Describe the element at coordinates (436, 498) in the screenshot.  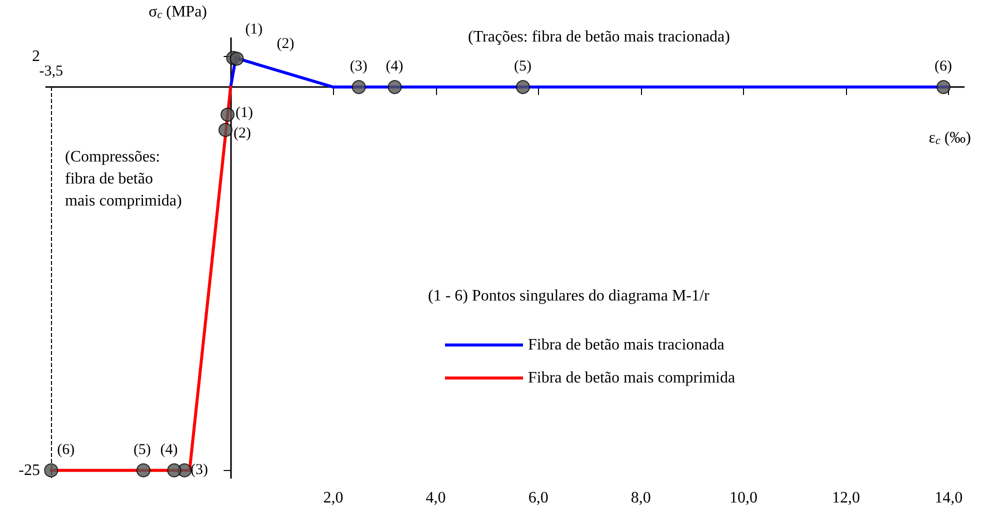
I see `x-tick-label: 4,0` at that location.